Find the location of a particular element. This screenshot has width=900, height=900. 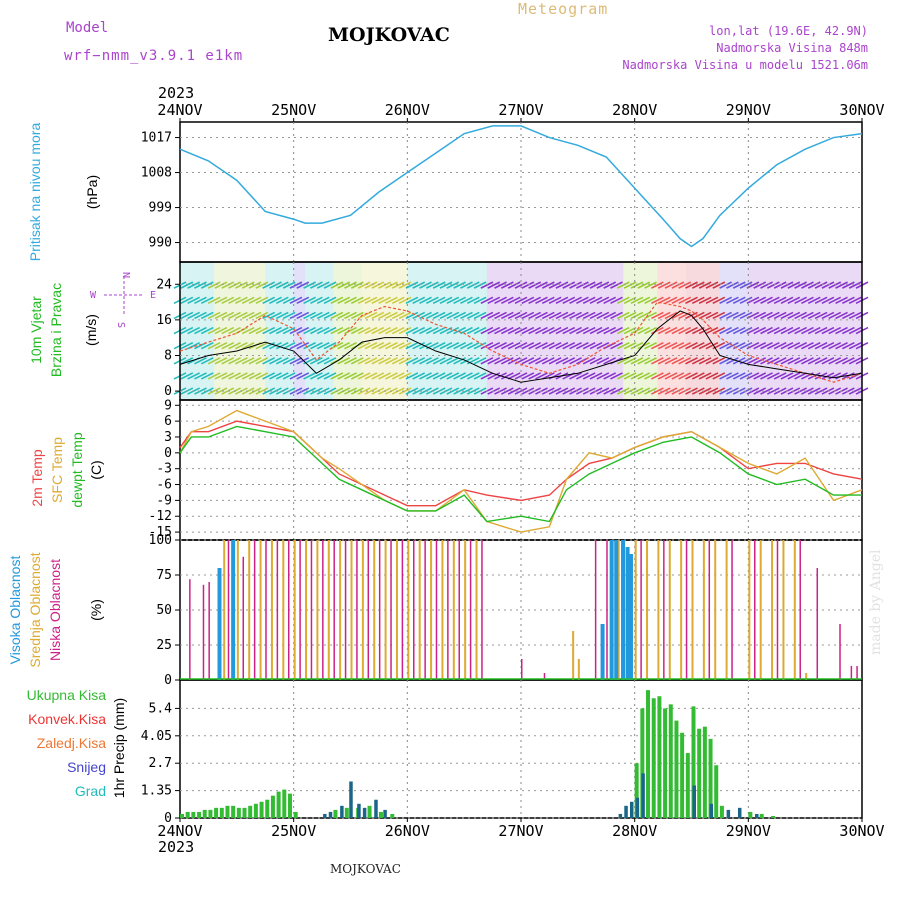

temperature-ytick-label: 6 is located at coordinates (168, 421).